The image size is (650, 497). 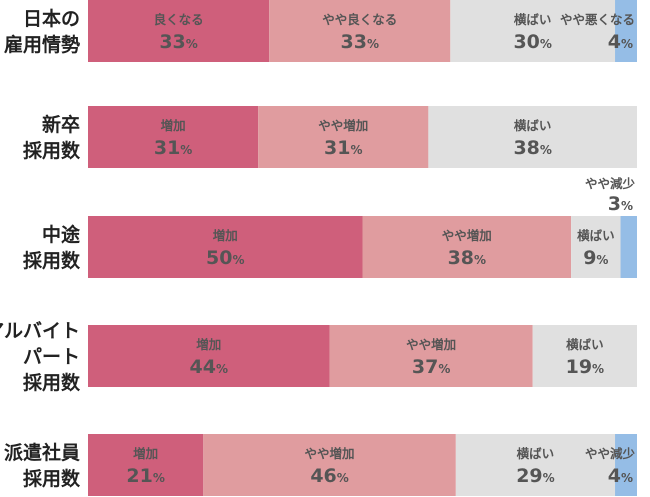 I want to click on segment-value: 30%, so click(x=532, y=42).